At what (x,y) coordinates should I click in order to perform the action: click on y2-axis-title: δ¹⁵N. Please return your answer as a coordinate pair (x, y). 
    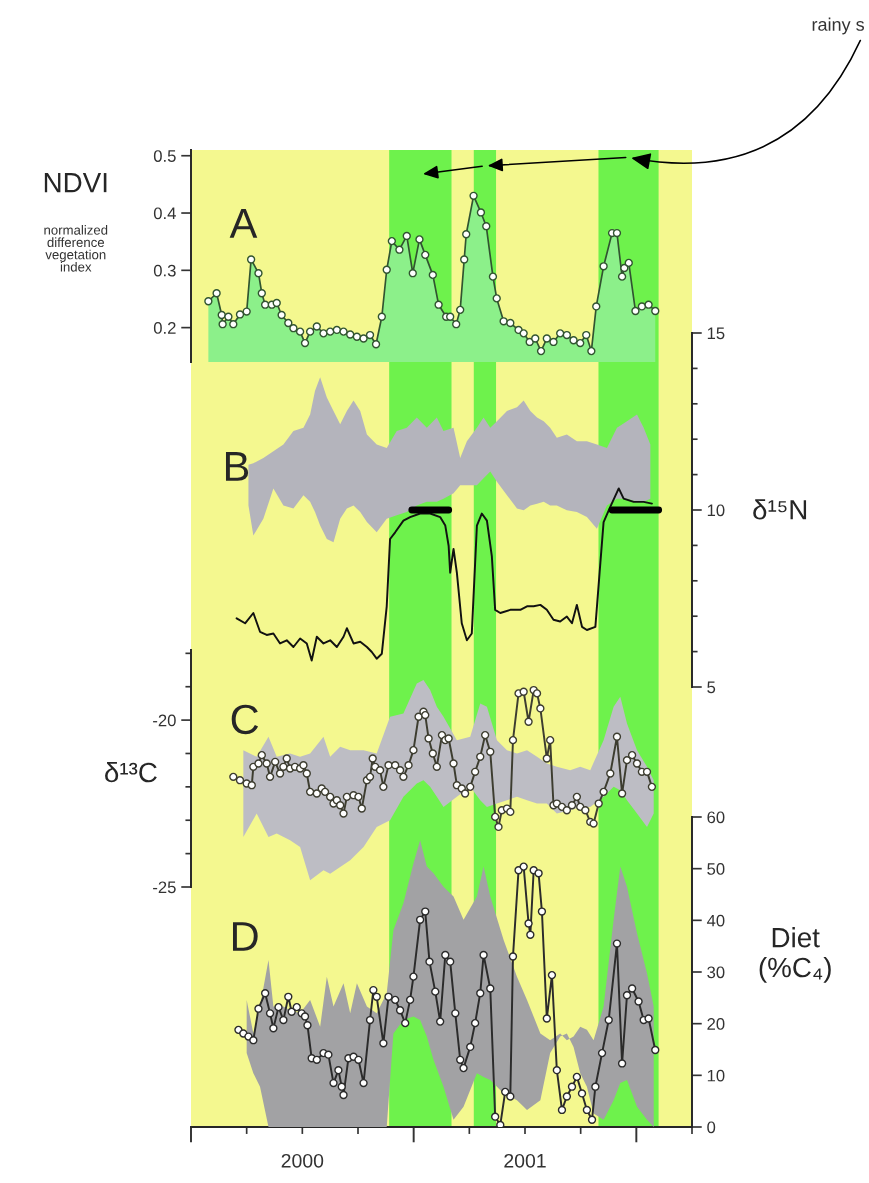
    Looking at the image, I should click on (780, 509).